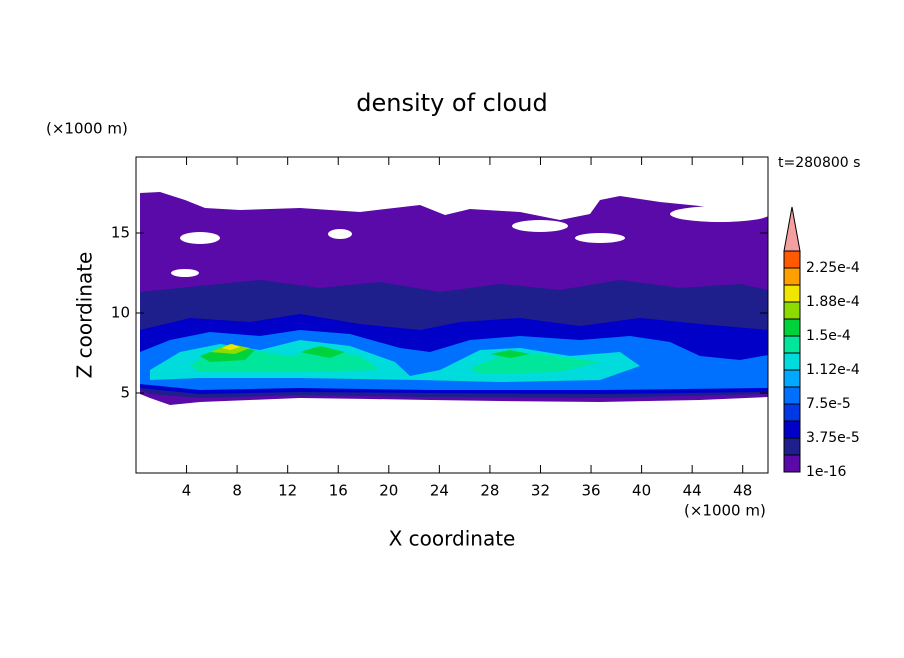 The height and width of the screenshot is (658, 904). What do you see at coordinates (187, 491) in the screenshot?
I see `x-tick-label: 4` at bounding box center [187, 491].